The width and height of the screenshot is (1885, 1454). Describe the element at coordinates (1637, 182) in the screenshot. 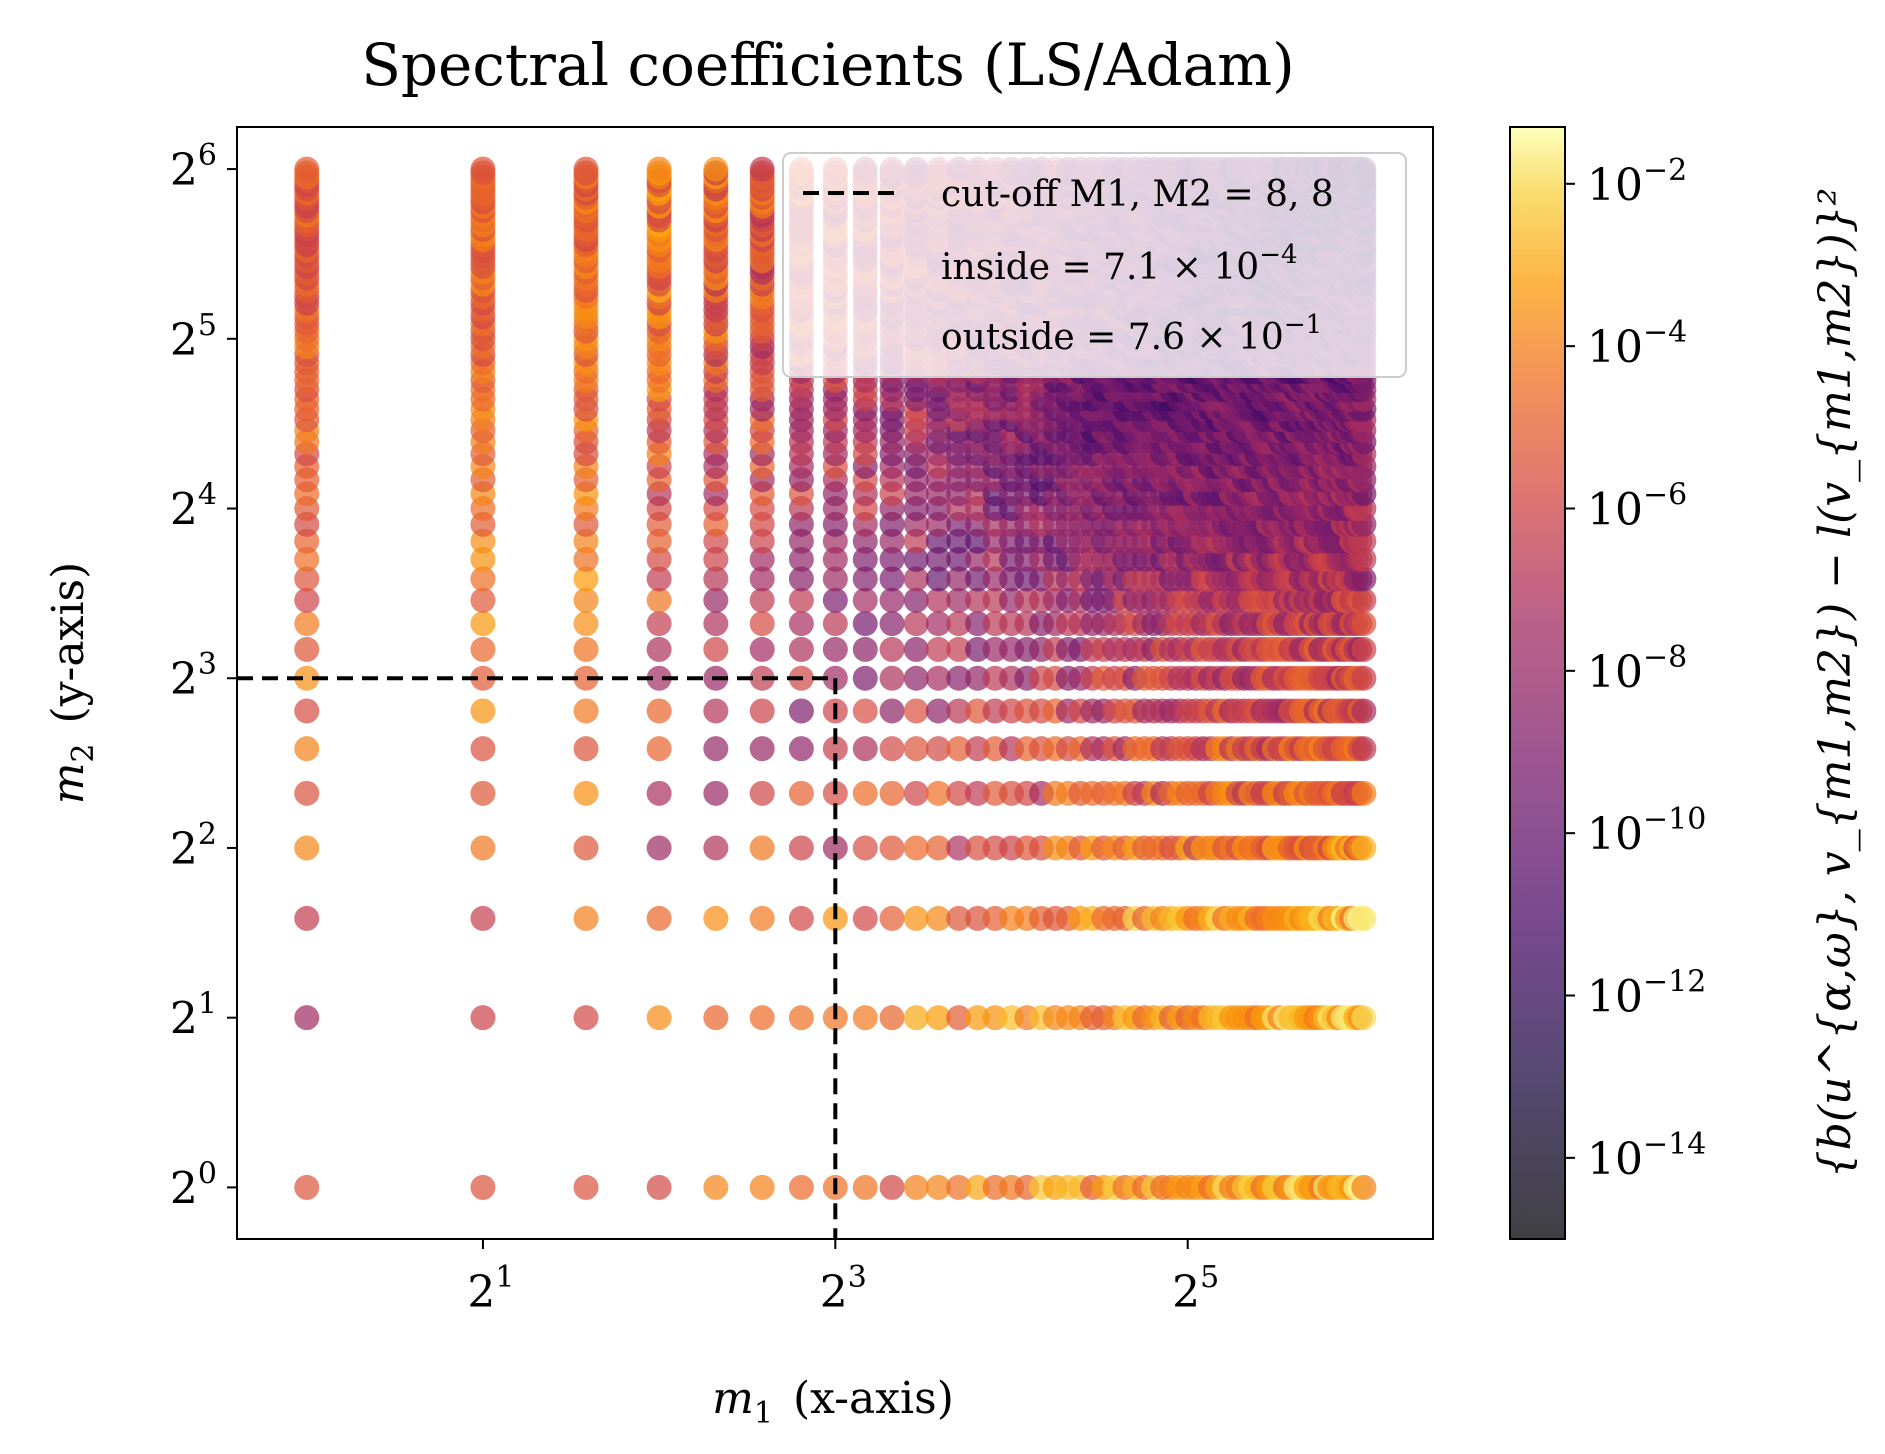

I see `colorbar-tick-label: 10−2` at that location.